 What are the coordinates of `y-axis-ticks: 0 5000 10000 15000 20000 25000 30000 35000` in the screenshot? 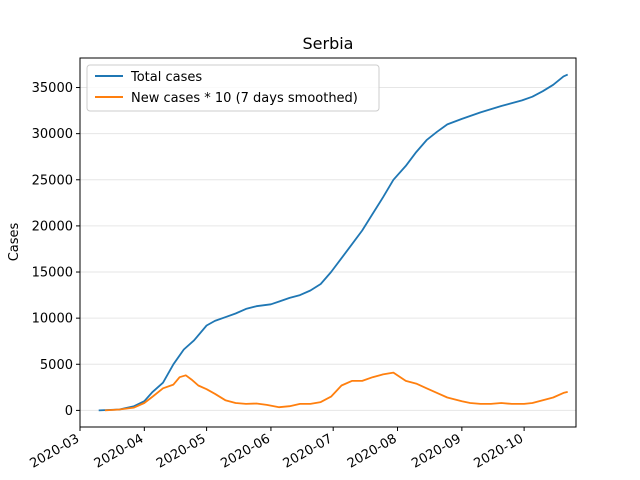 It's located at (56, 250).